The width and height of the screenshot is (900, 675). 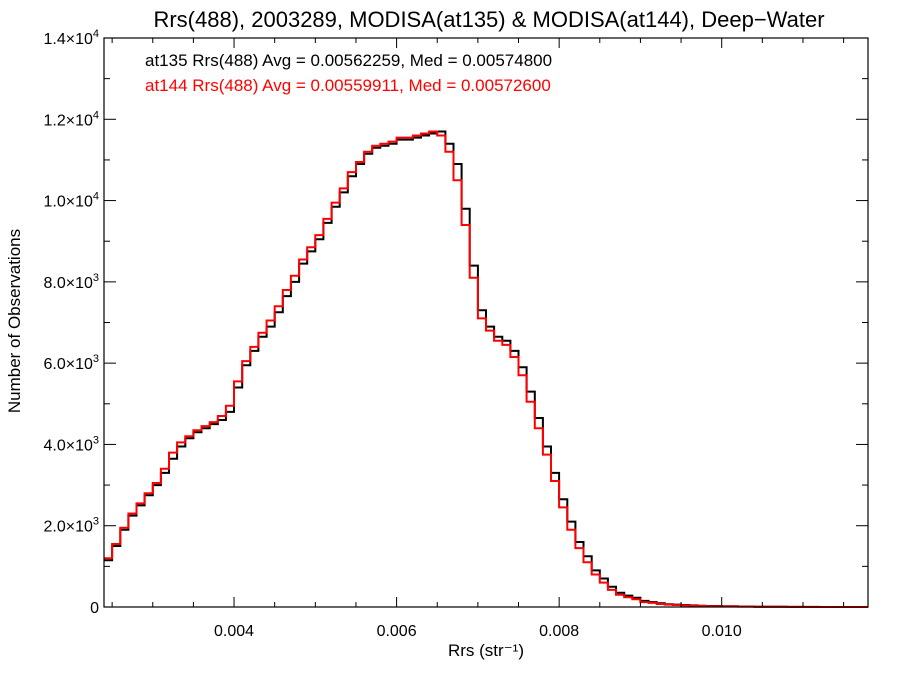 I want to click on x-tick-label: 0.006, so click(x=397, y=631).